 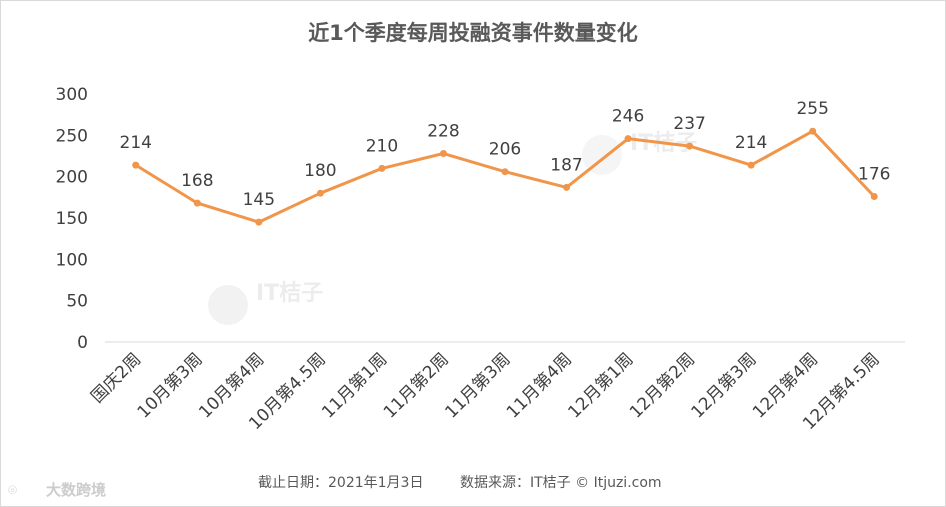 I want to click on x-tick-label: 11月第2周, so click(x=416, y=385).